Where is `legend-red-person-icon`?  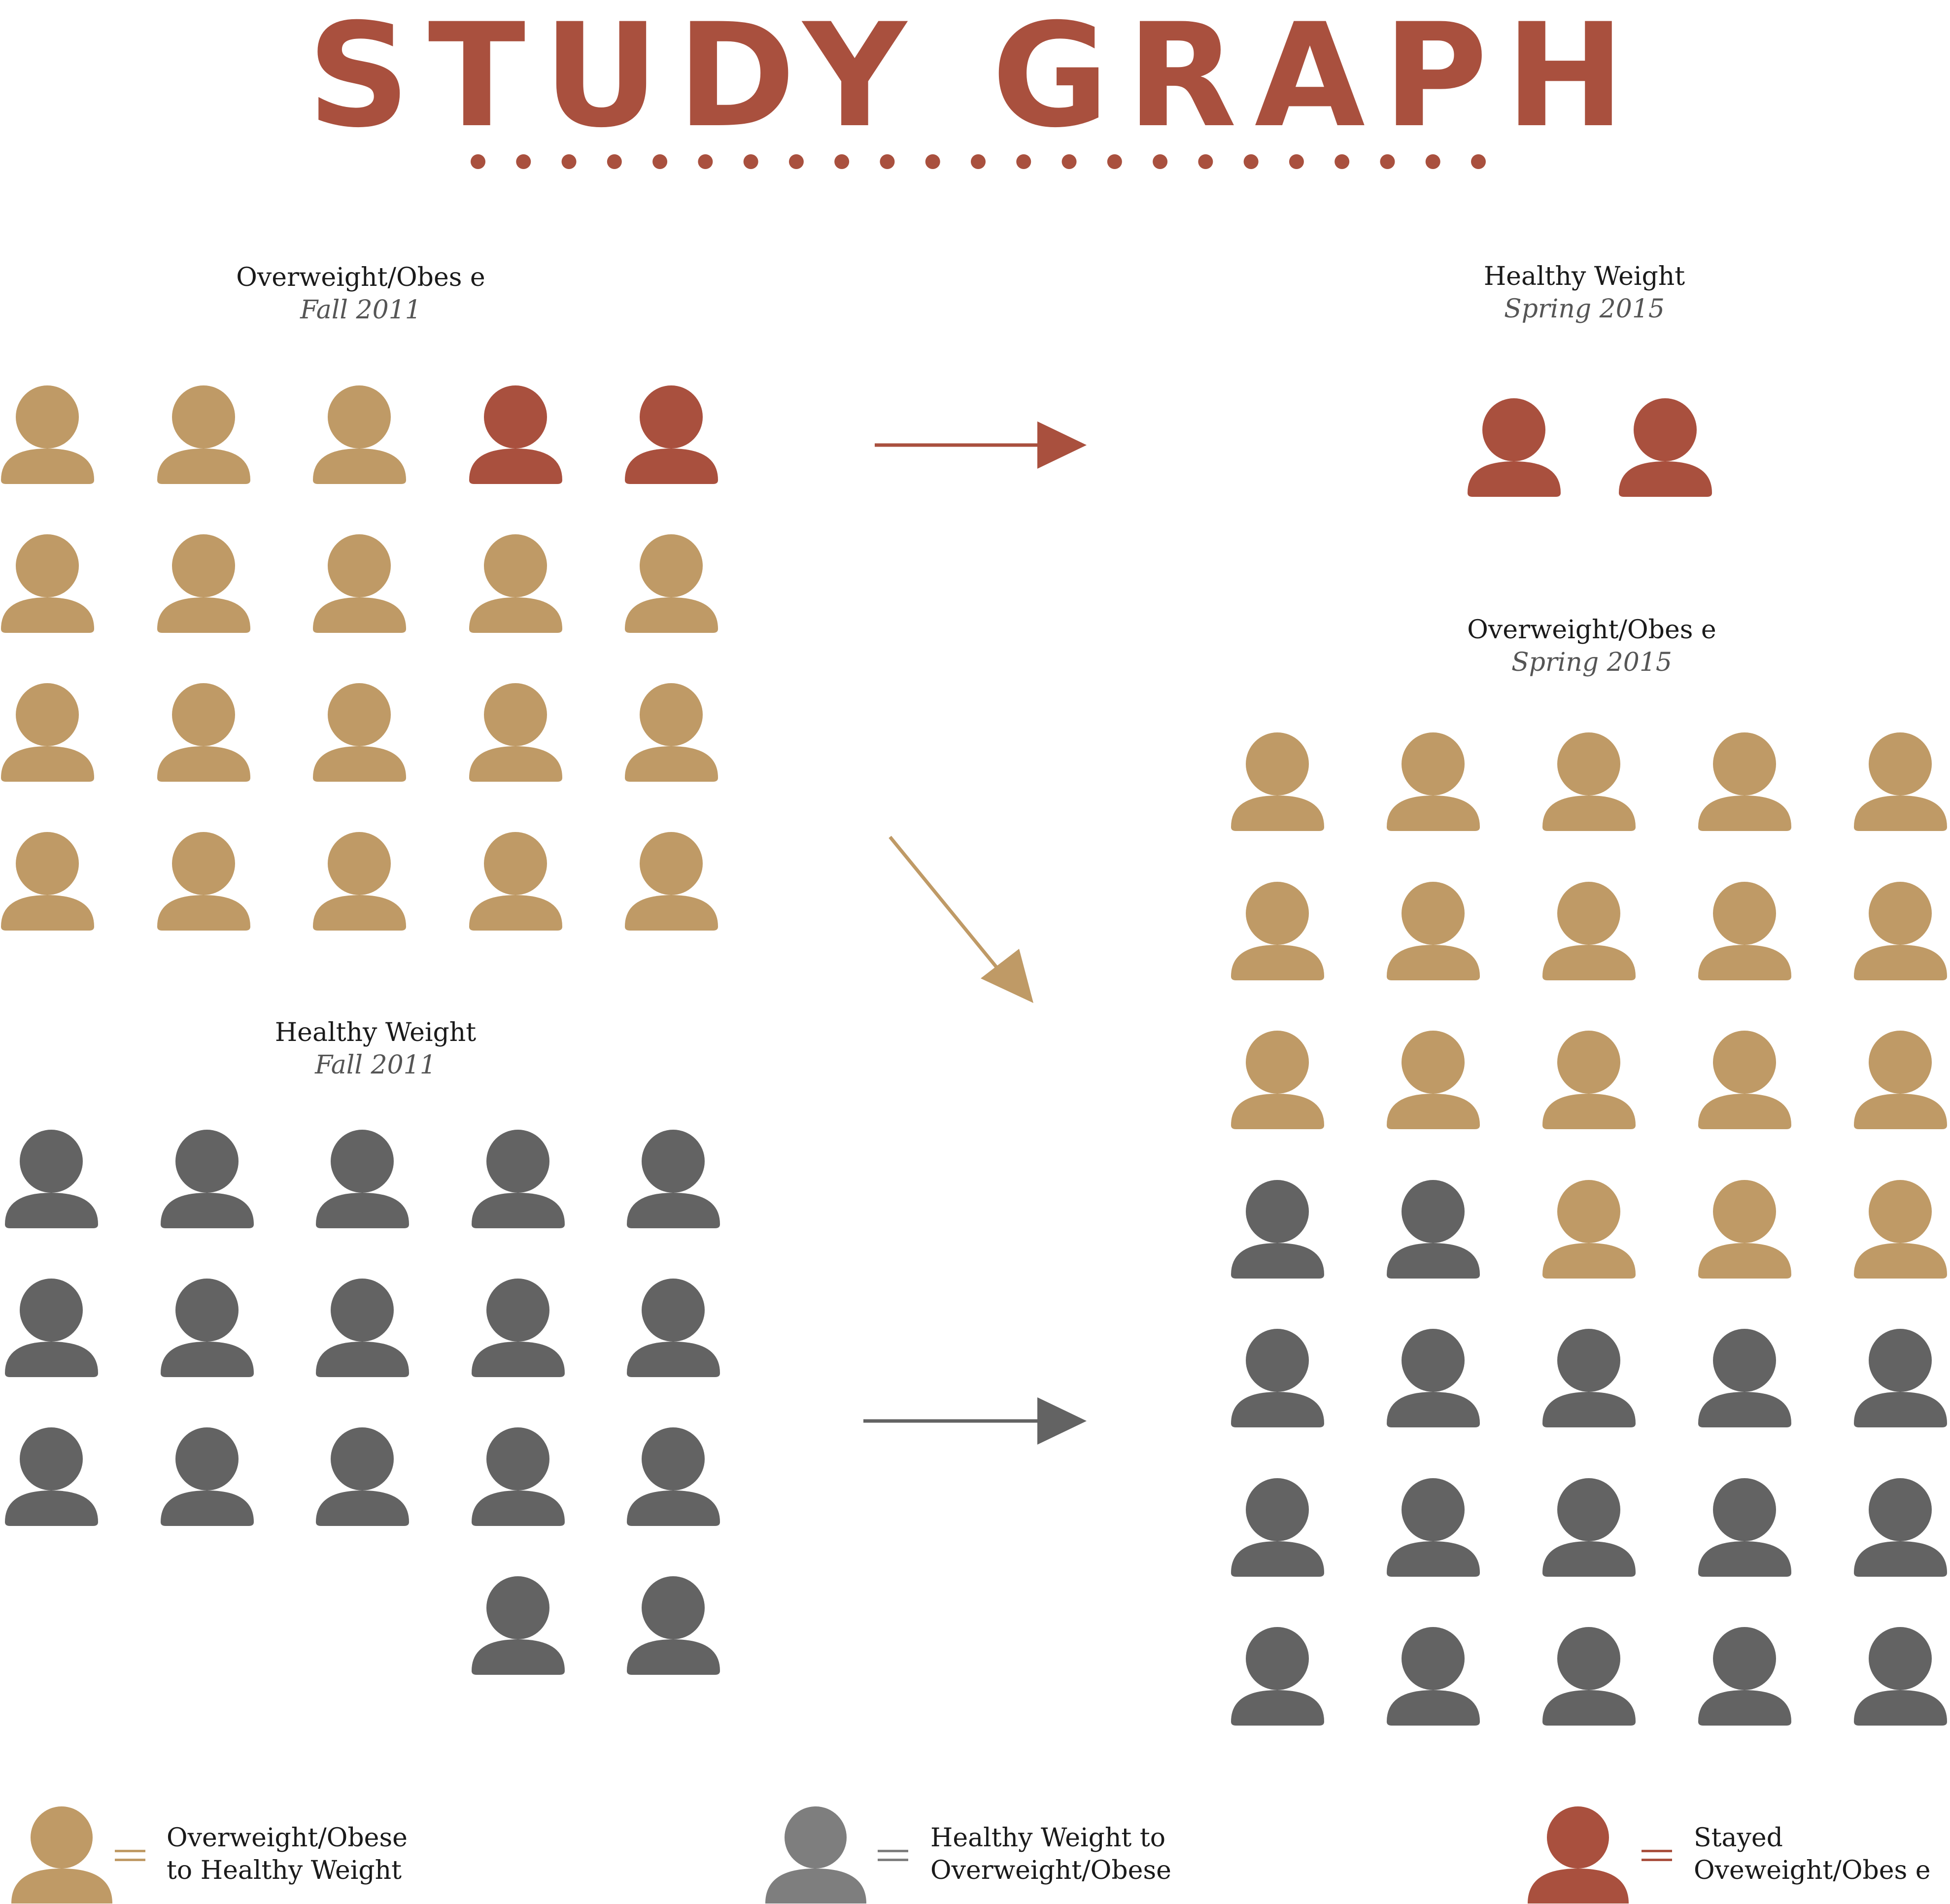 legend-red-person-icon is located at coordinates (1578, 1855).